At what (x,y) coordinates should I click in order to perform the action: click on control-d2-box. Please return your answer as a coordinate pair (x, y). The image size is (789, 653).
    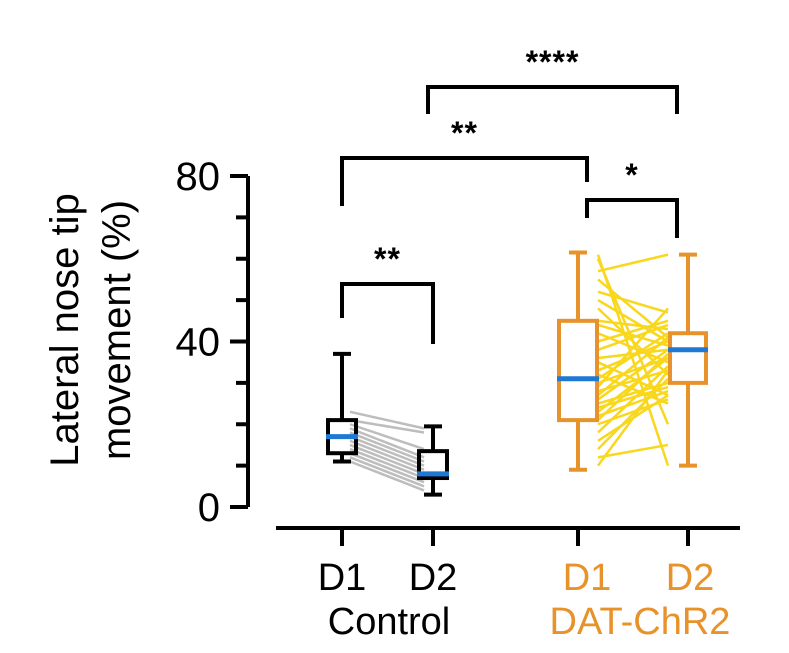
    Looking at the image, I should click on (433, 465).